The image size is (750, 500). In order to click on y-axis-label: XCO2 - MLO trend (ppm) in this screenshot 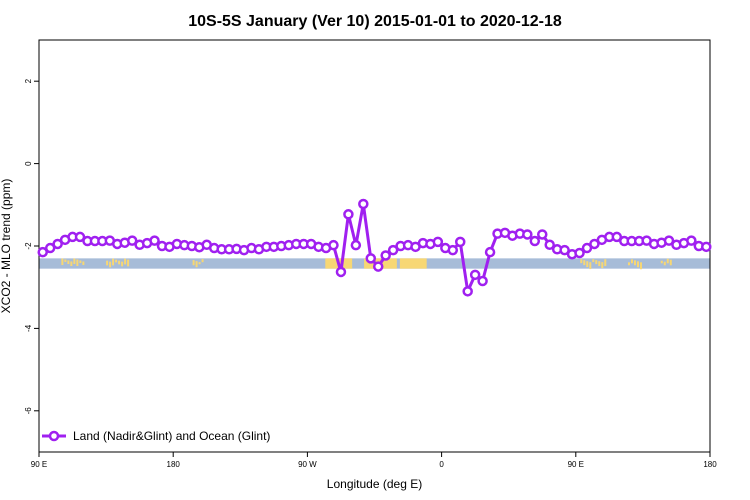, I will do `click(6, 246)`.